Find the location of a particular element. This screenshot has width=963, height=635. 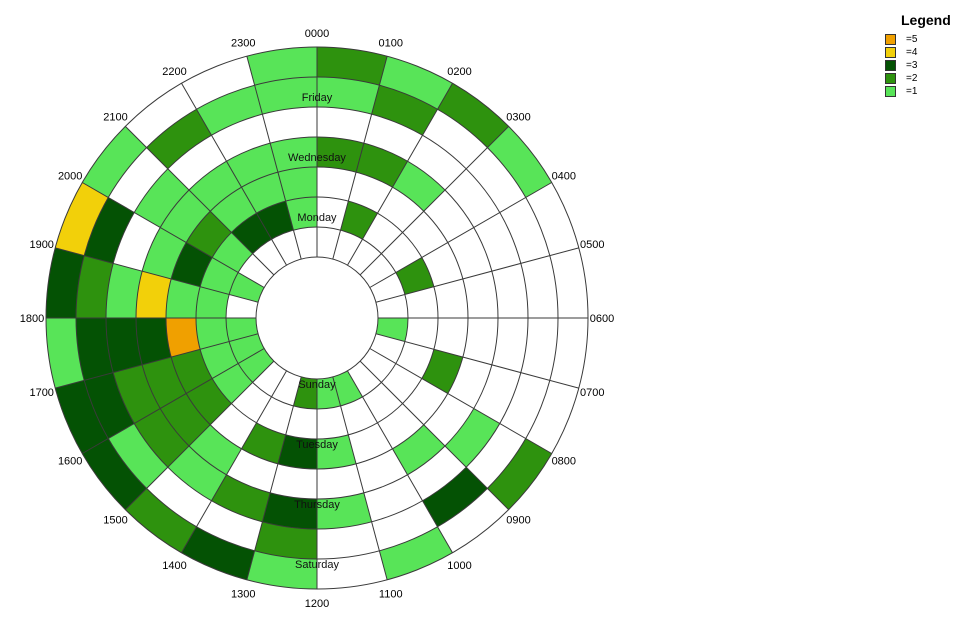

legend-item: =1 is located at coordinates (922, 91).